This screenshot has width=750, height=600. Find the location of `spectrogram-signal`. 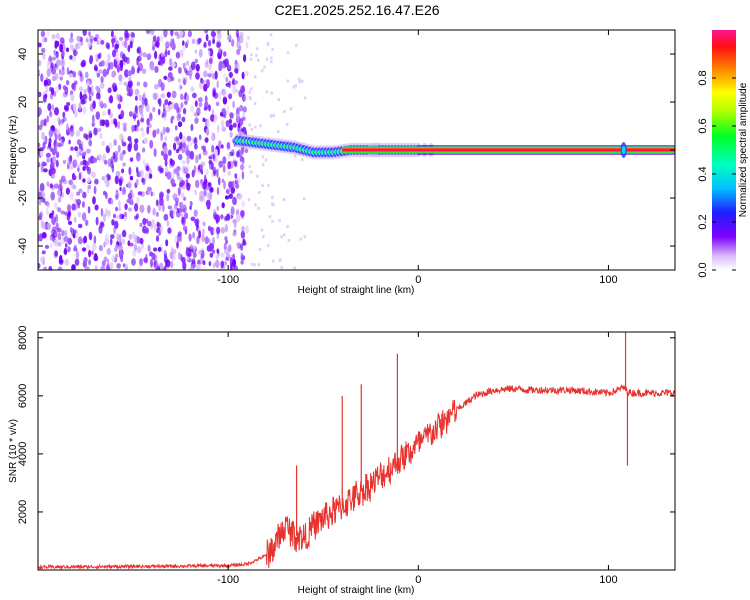

spectrogram-signal is located at coordinates (454, 146).